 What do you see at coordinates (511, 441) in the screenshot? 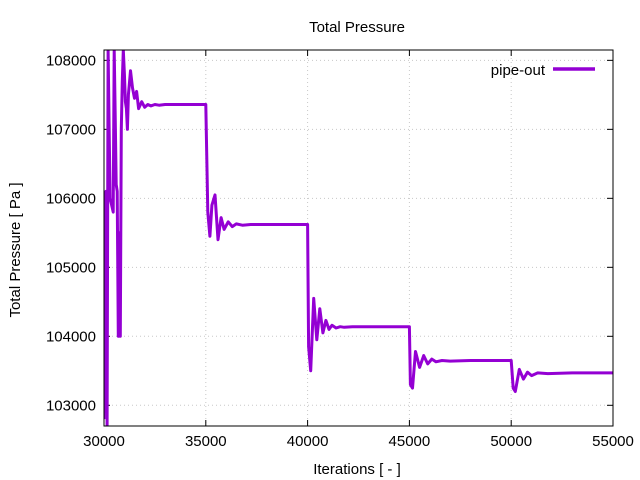
I see `x-tick-label: 50000` at bounding box center [511, 441].